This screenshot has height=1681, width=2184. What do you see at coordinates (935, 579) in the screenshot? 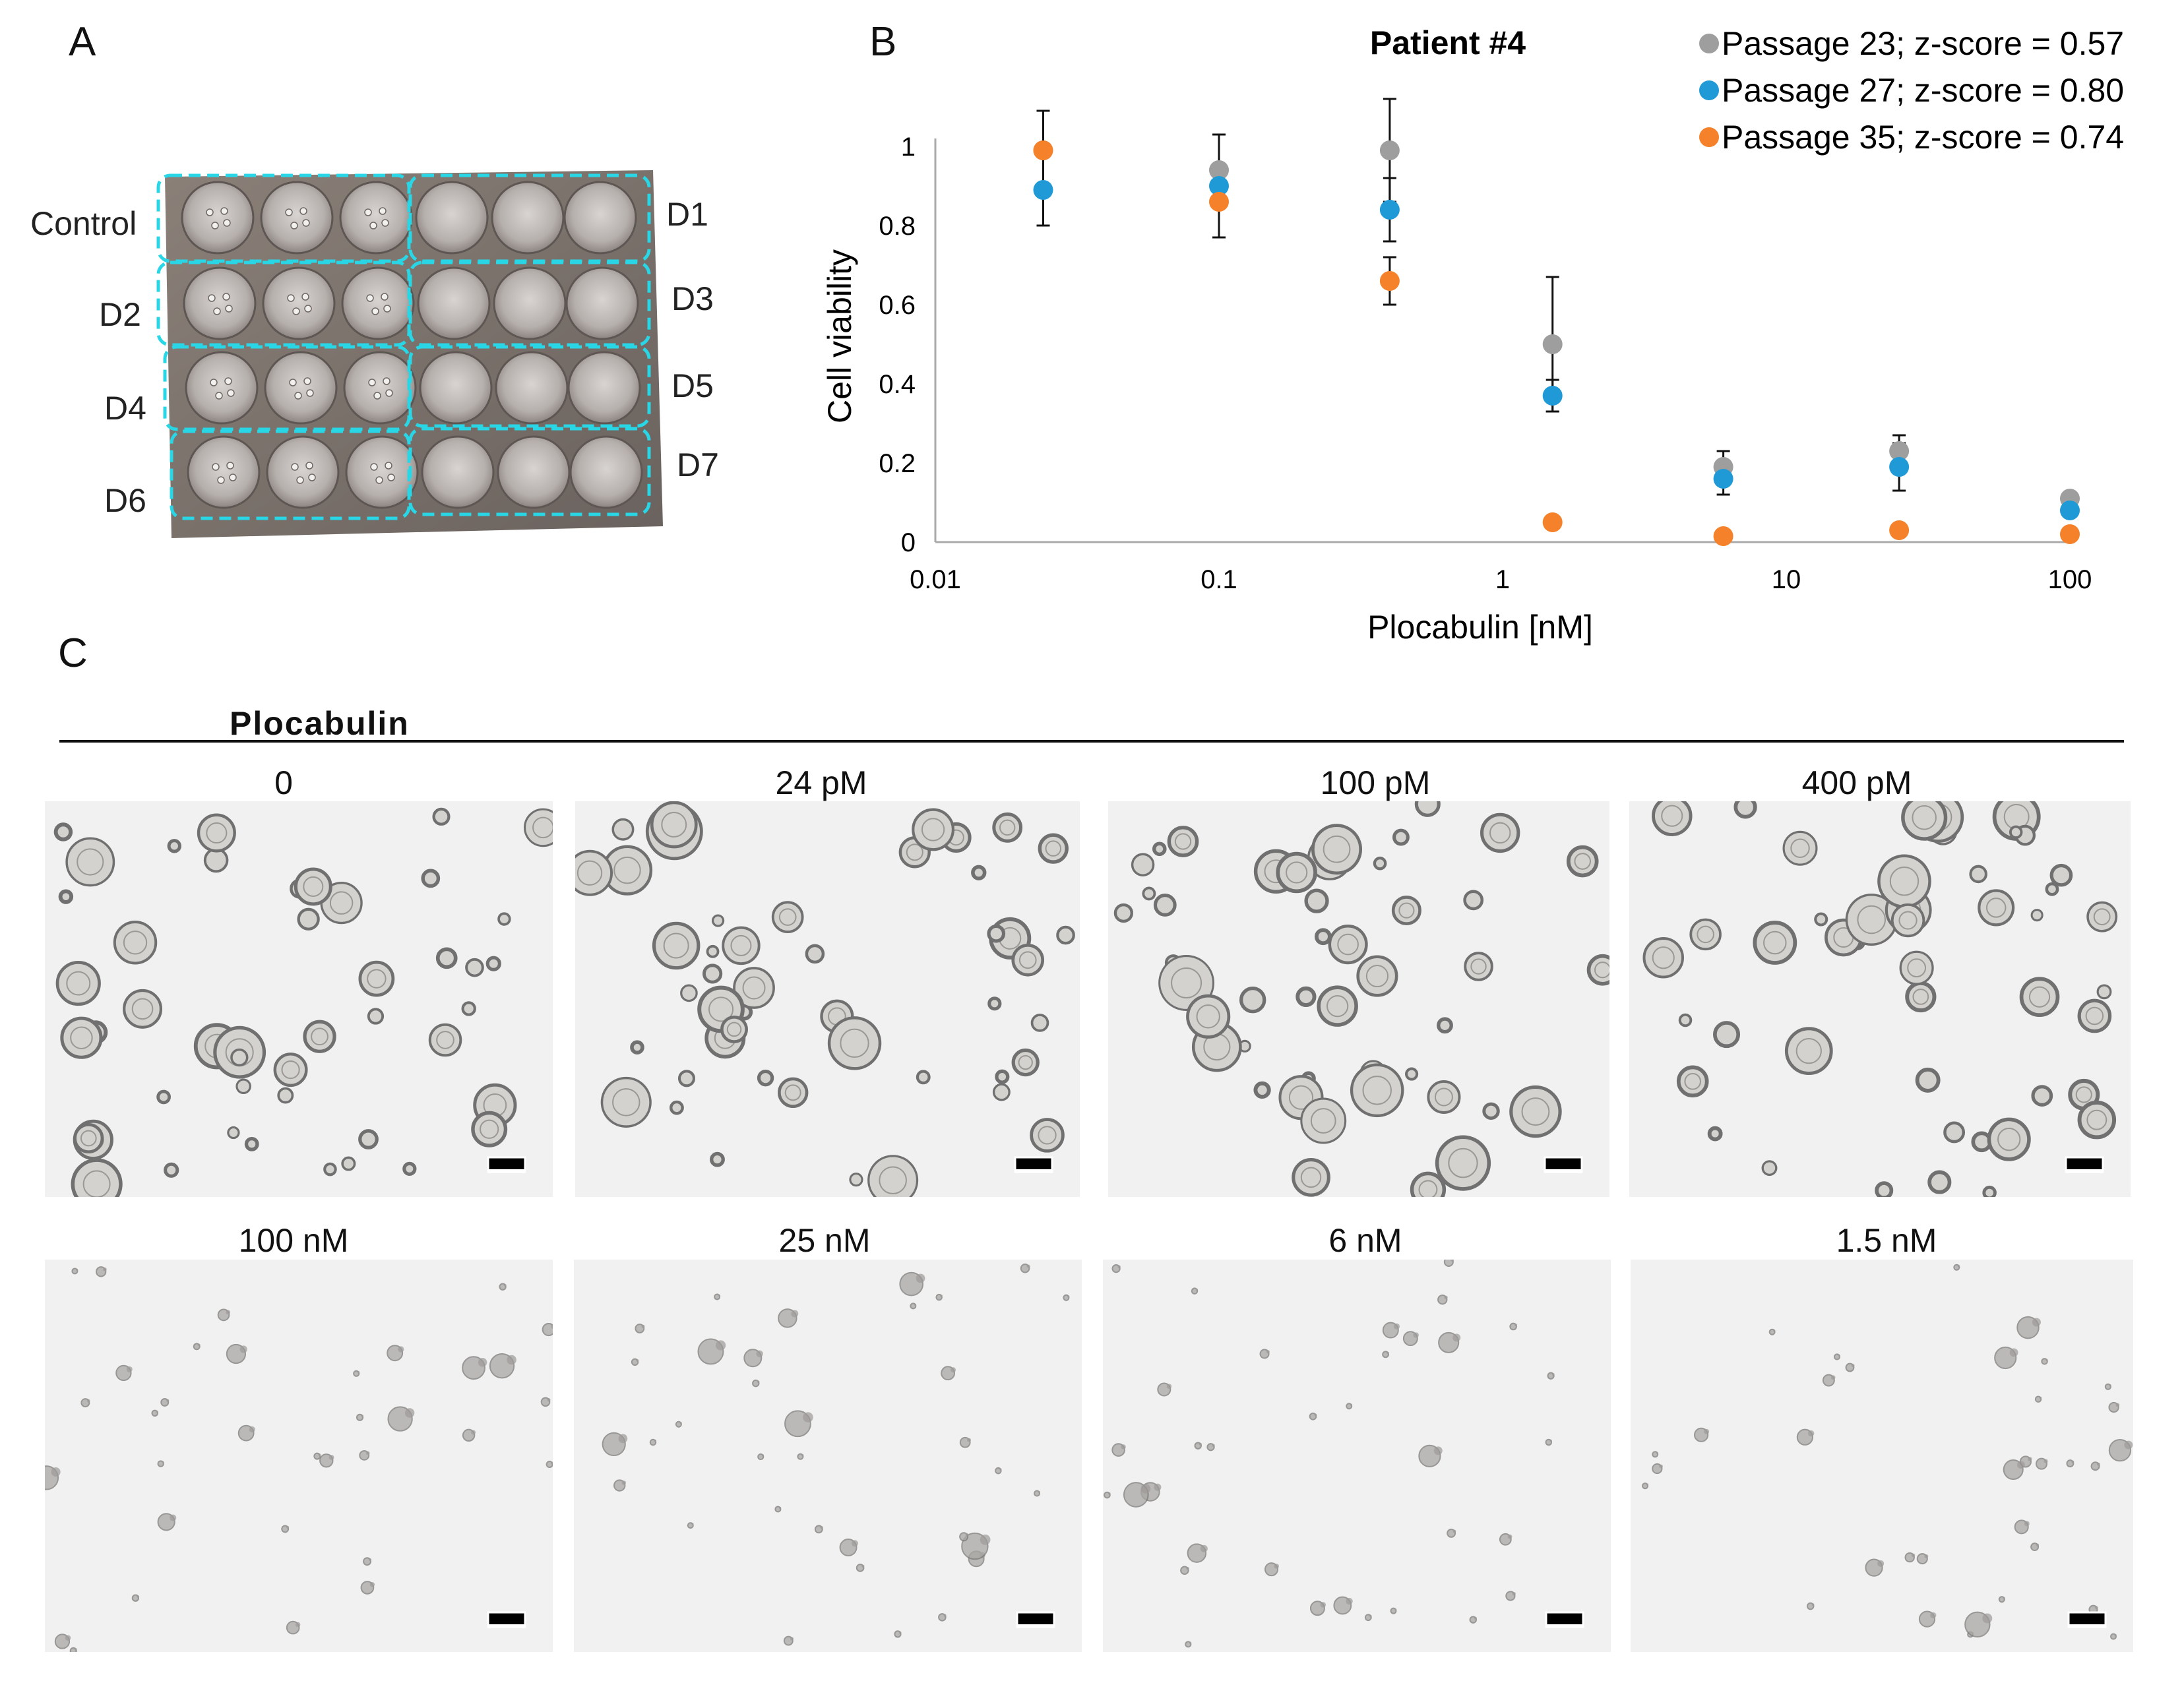
I see `x-tick-label: 0.01` at bounding box center [935, 579].